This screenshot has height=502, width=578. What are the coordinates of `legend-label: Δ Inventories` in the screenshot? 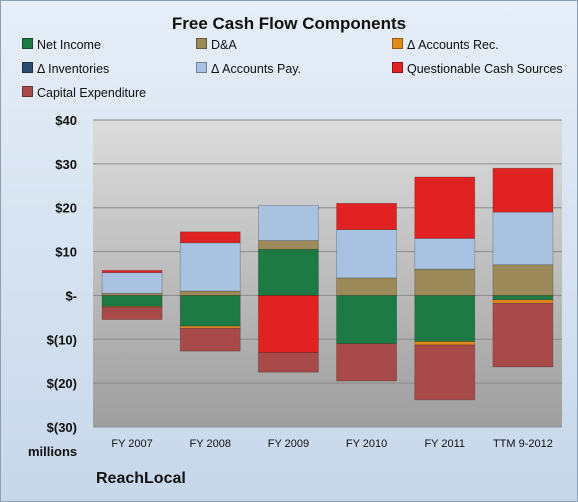 It's located at (73, 69).